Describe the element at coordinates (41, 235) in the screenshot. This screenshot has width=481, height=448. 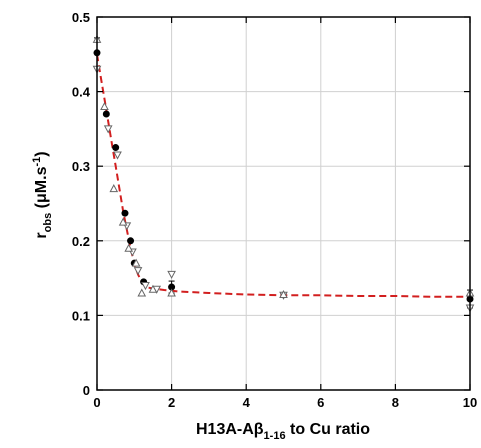
I see `y-label-main: r` at that location.